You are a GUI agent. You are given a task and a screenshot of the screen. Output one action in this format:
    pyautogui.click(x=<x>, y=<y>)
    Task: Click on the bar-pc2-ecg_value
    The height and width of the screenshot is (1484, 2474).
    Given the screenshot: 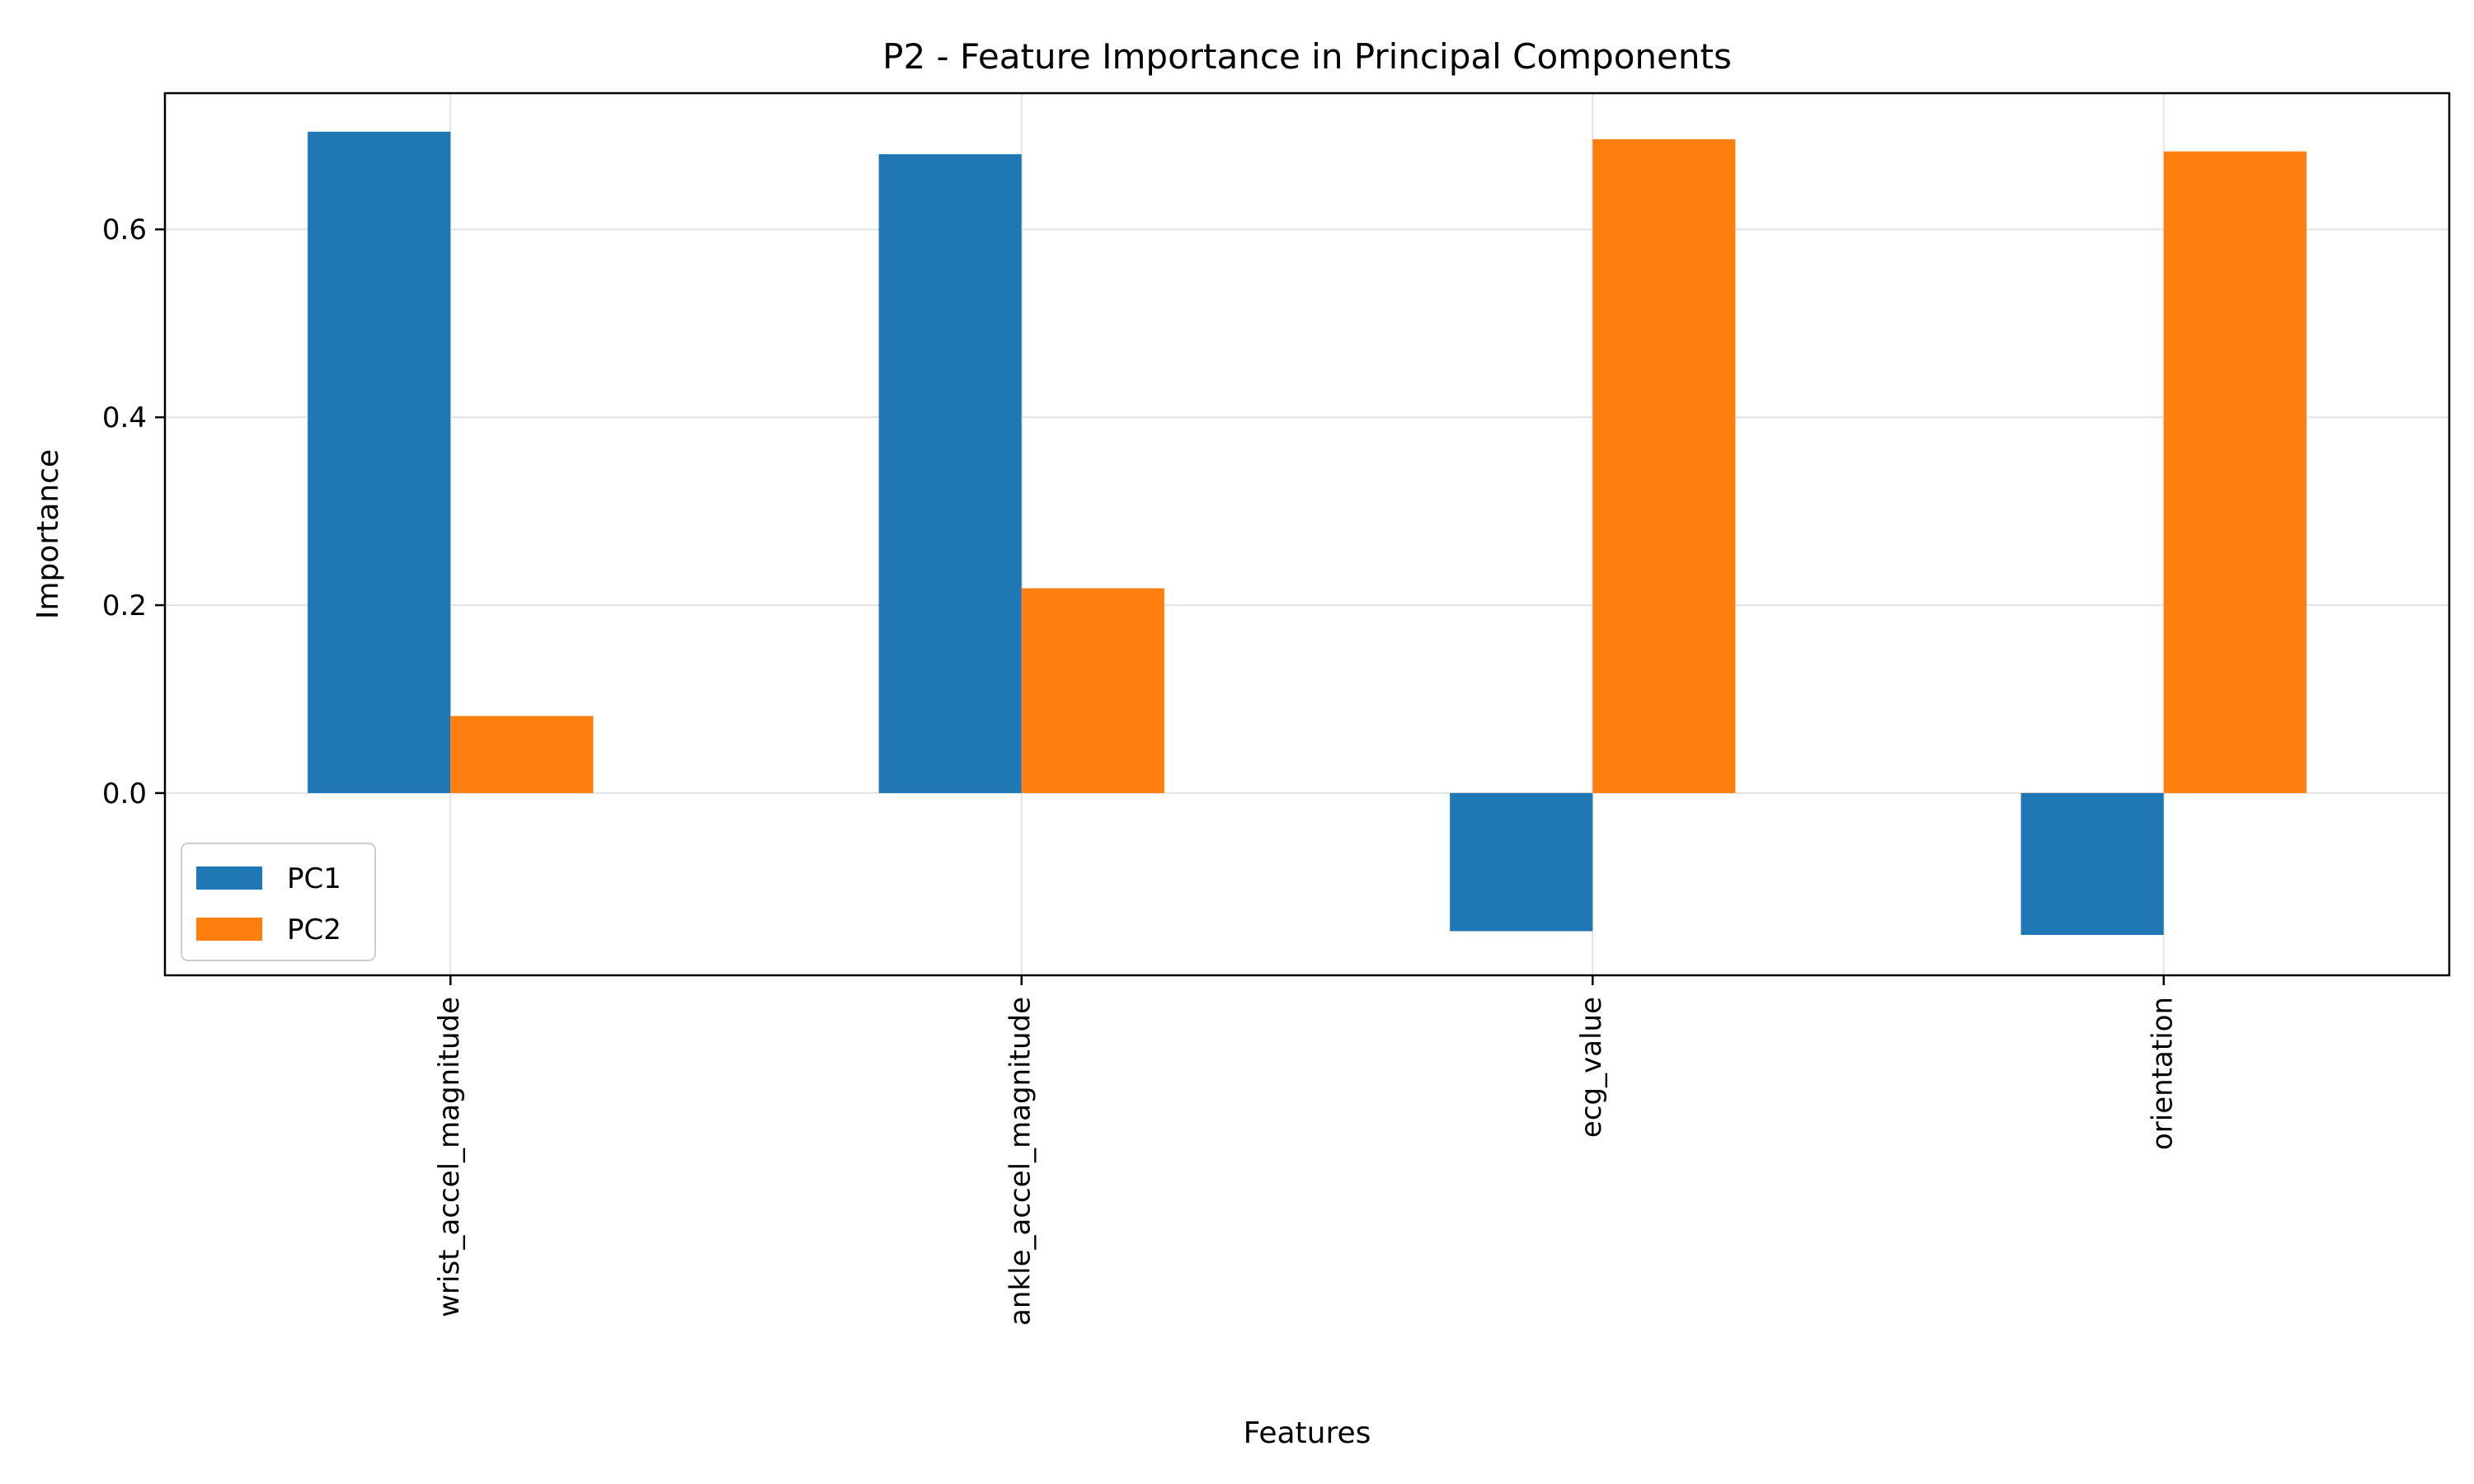 What is the action you would take?
    pyautogui.click(x=1664, y=466)
    